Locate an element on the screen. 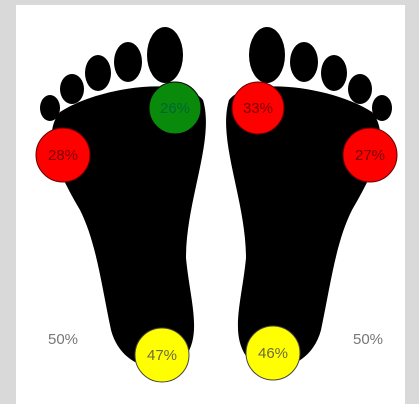 This screenshot has height=404, width=419. sensor-label: 28% is located at coordinates (63, 155).